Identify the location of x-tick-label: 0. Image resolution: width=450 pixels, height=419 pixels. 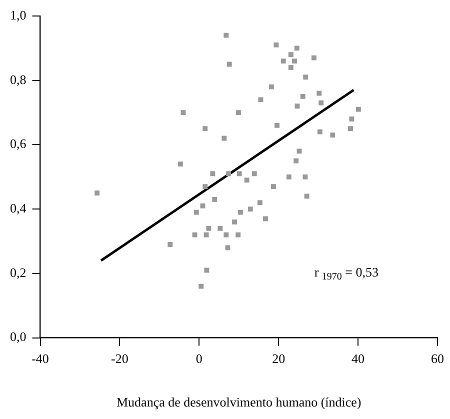
(199, 358).